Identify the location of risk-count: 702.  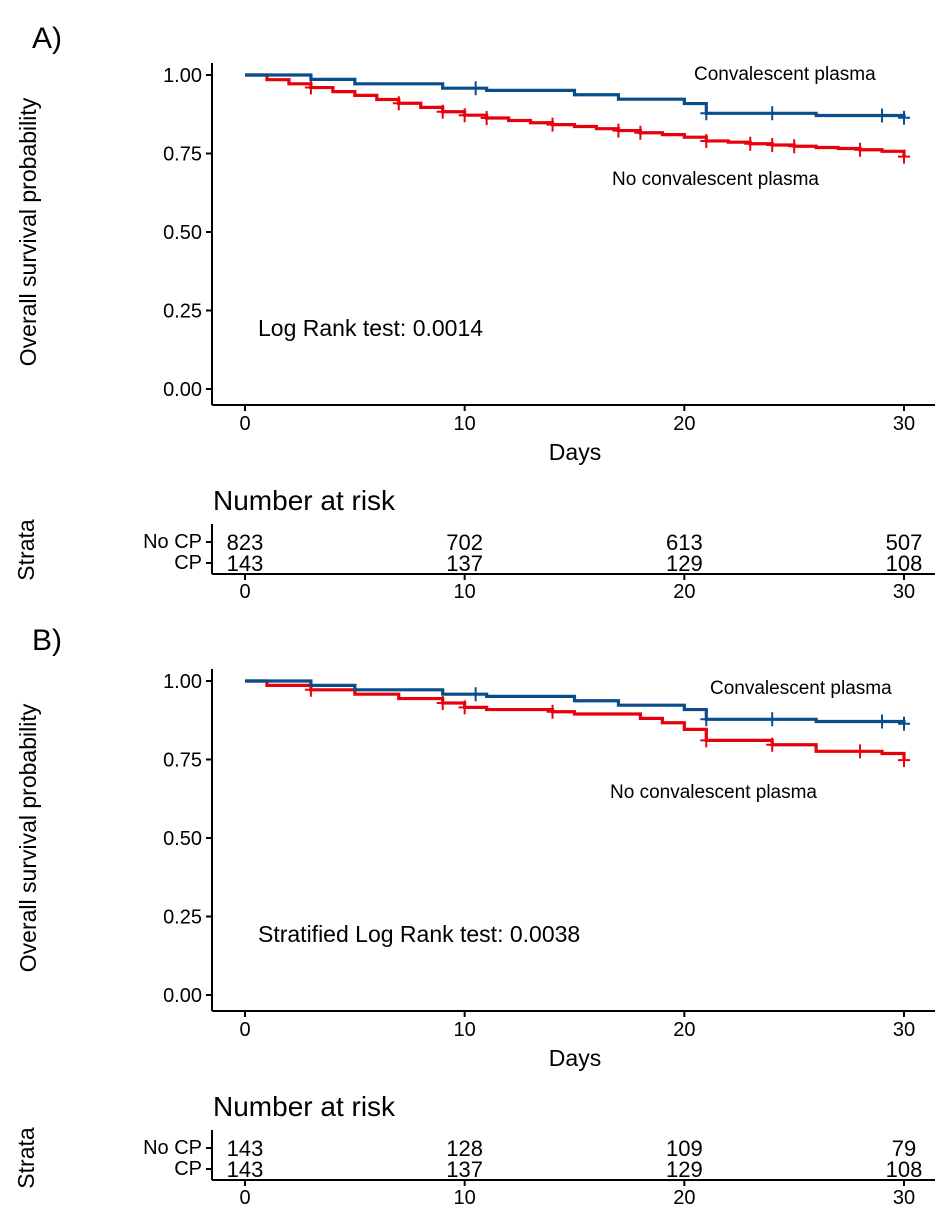
(464, 542).